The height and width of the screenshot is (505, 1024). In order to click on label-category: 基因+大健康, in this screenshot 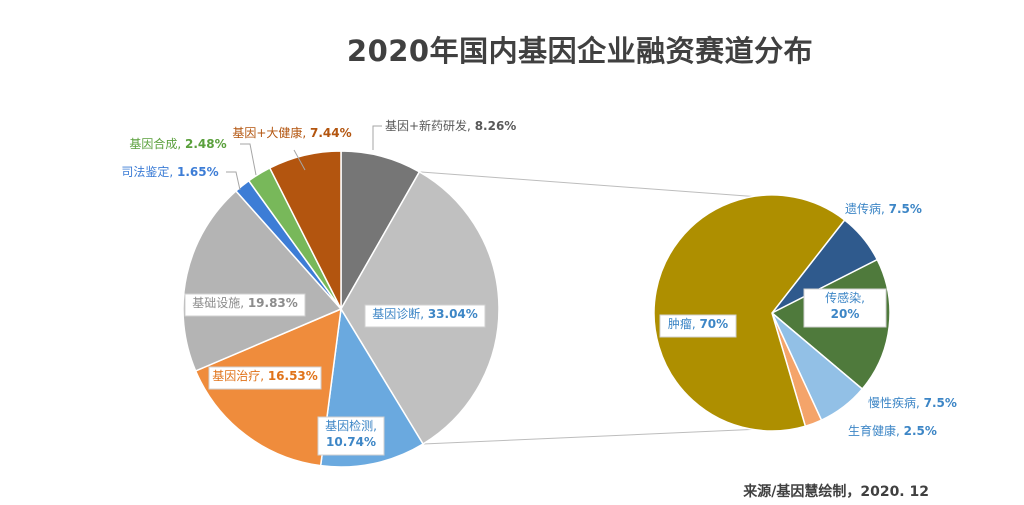, I will do `click(271, 132)`.